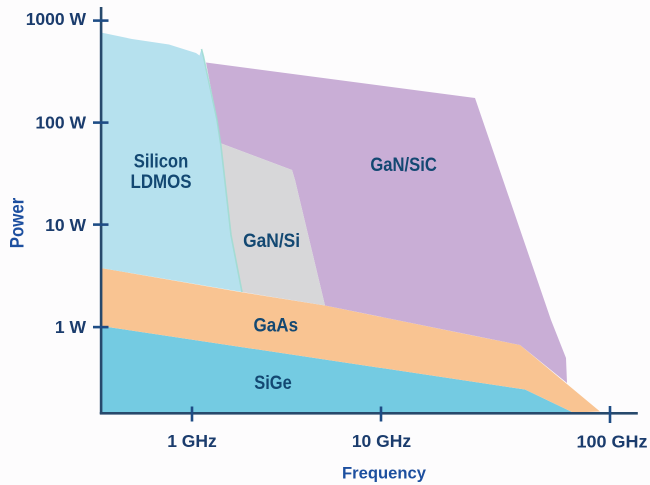  I want to click on svg-text: 10 W, so click(65, 225).